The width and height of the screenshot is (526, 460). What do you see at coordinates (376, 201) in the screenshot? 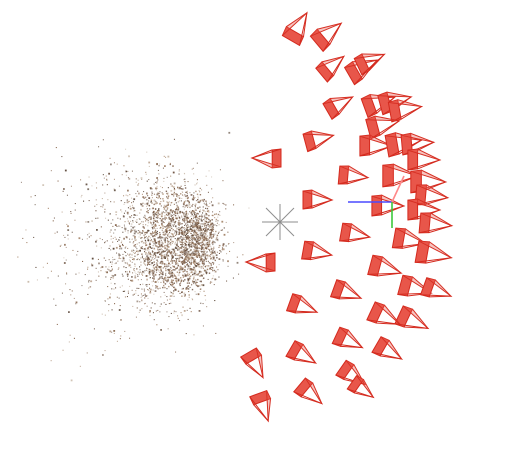
I see `axes-gizmo` at bounding box center [376, 201].